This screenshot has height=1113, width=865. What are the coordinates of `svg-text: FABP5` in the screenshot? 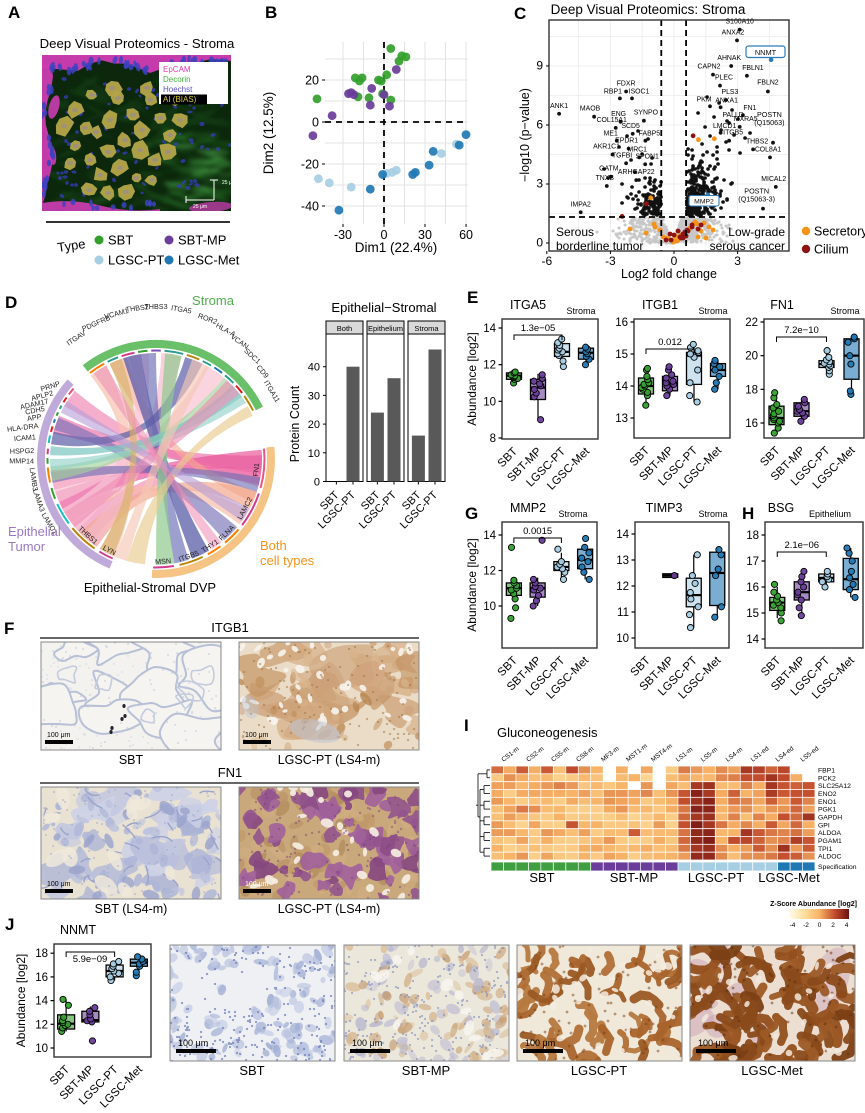 It's located at (650, 134).